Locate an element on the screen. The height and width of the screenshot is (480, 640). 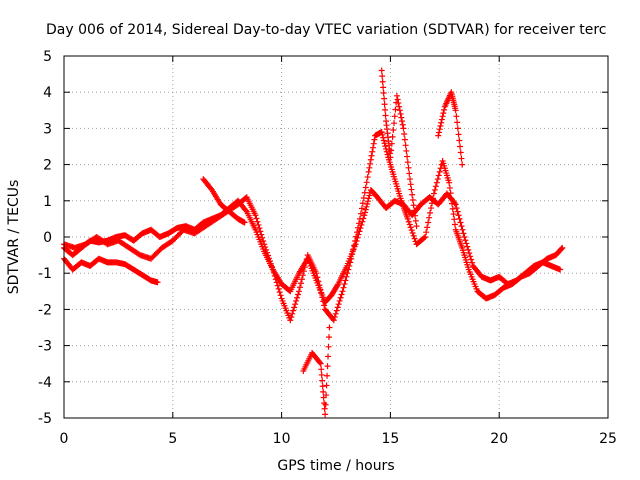
y-tick-label: 4 is located at coordinates (47, 93).